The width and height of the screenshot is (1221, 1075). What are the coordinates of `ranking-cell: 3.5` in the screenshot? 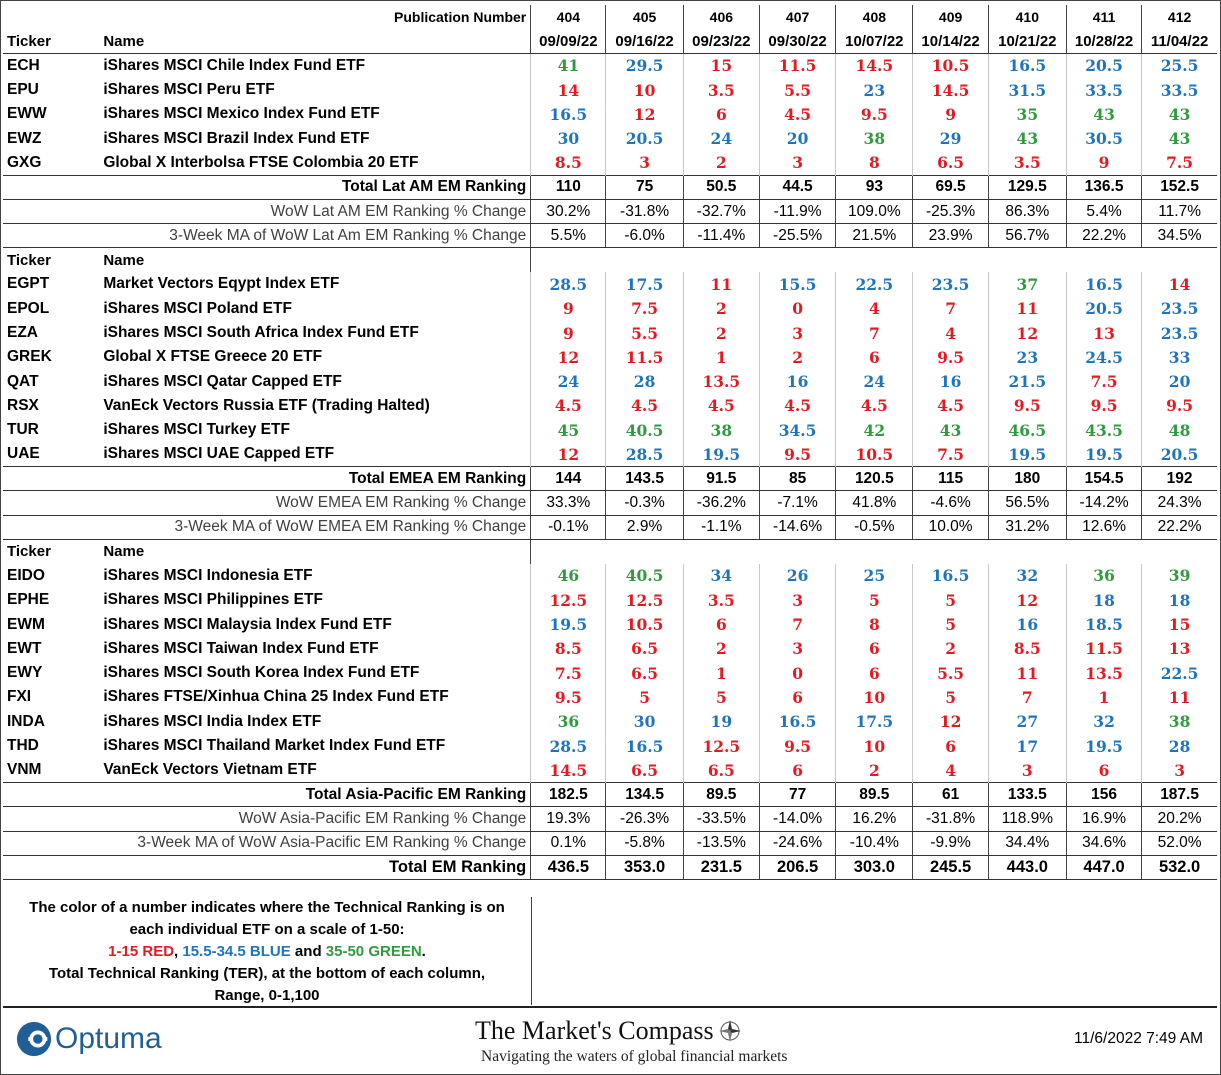 It's located at (721, 90).